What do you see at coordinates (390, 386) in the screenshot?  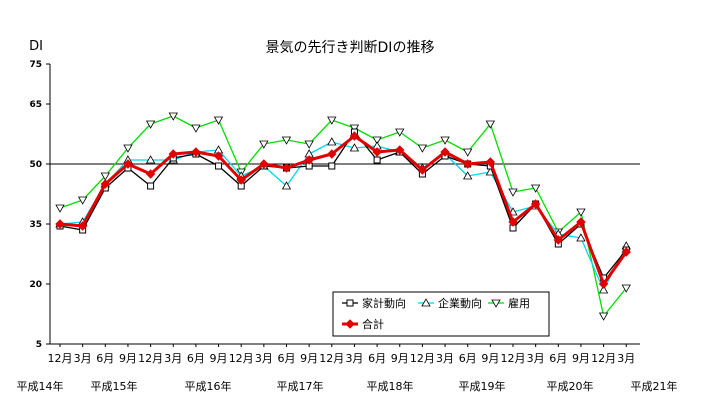 I see `year-label: 平成18年` at bounding box center [390, 386].